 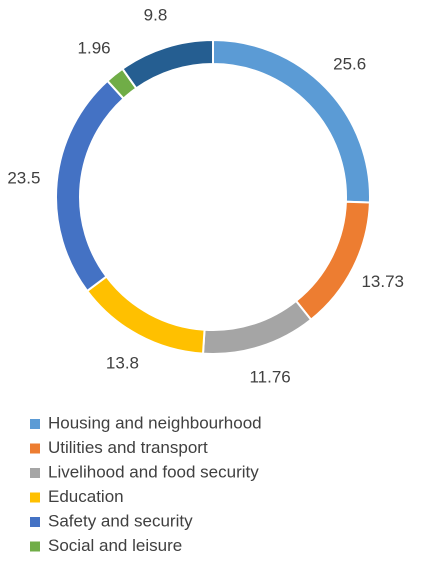 I want to click on data-label: 13.8, so click(x=122, y=363).